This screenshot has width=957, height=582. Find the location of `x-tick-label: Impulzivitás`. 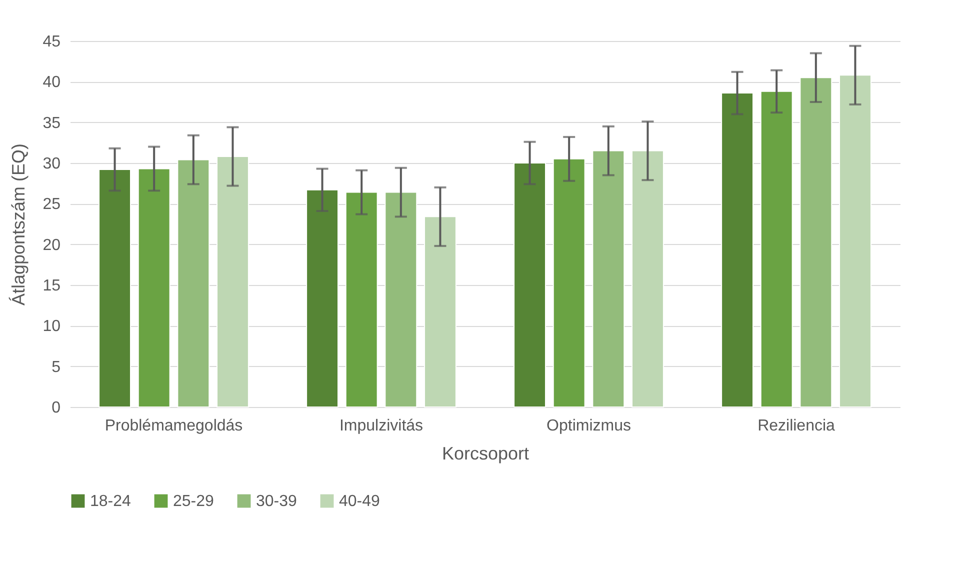

x-tick-label: Impulzivitás is located at coordinates (381, 426).